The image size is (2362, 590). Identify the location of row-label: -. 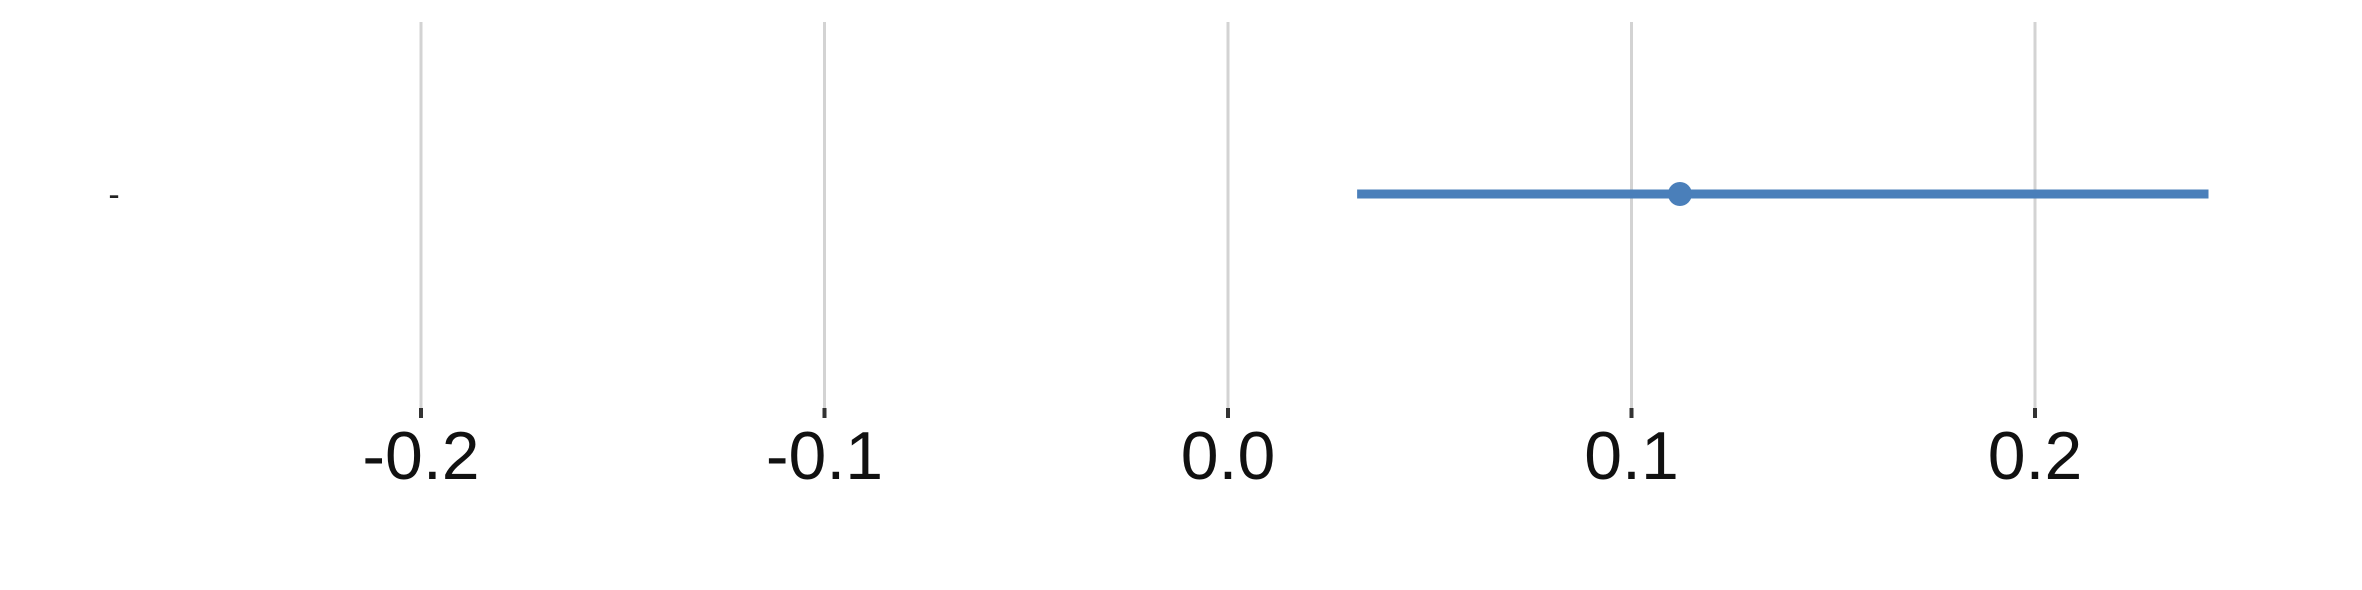
(113, 195).